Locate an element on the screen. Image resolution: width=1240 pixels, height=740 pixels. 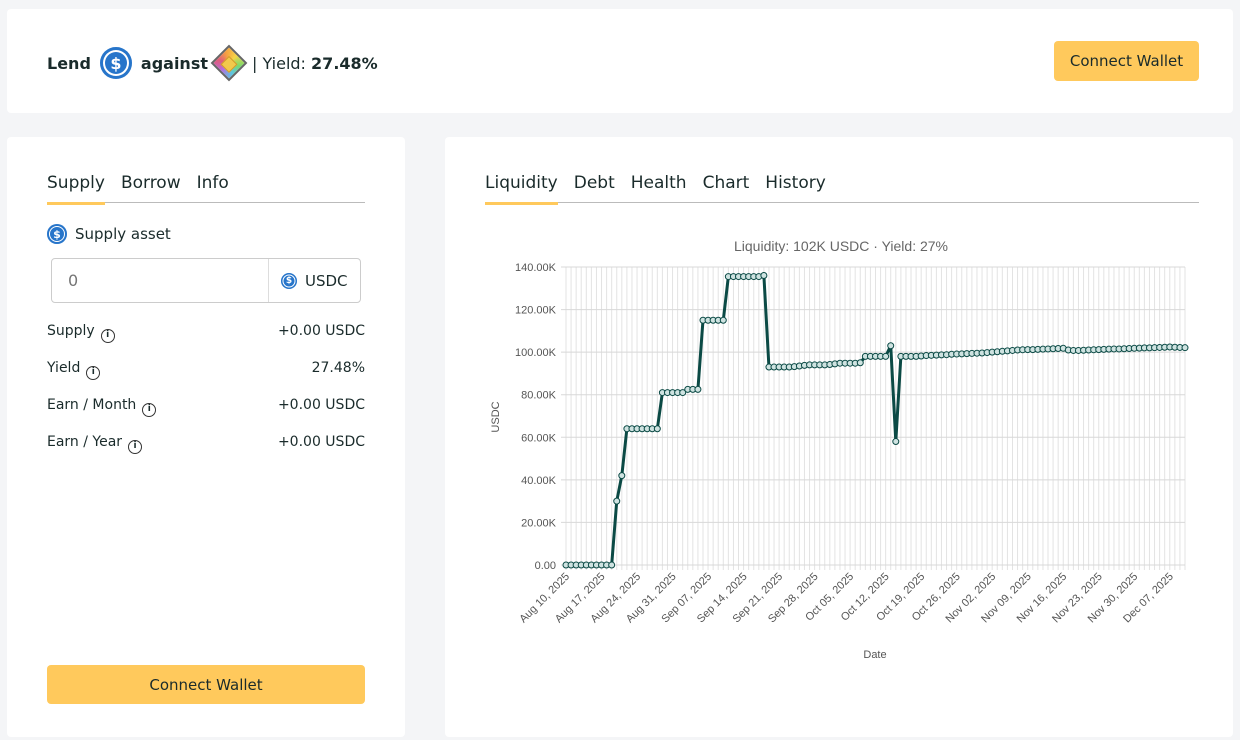
supply-amount-input is located at coordinates (160, 280).